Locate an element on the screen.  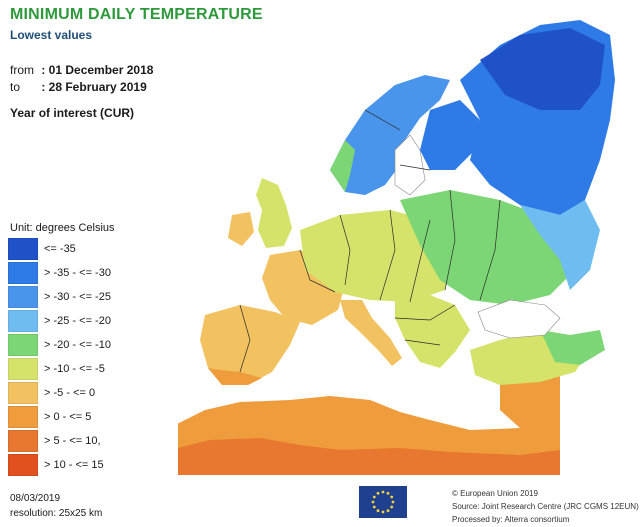
baltic-sea is located at coordinates (410, 165).